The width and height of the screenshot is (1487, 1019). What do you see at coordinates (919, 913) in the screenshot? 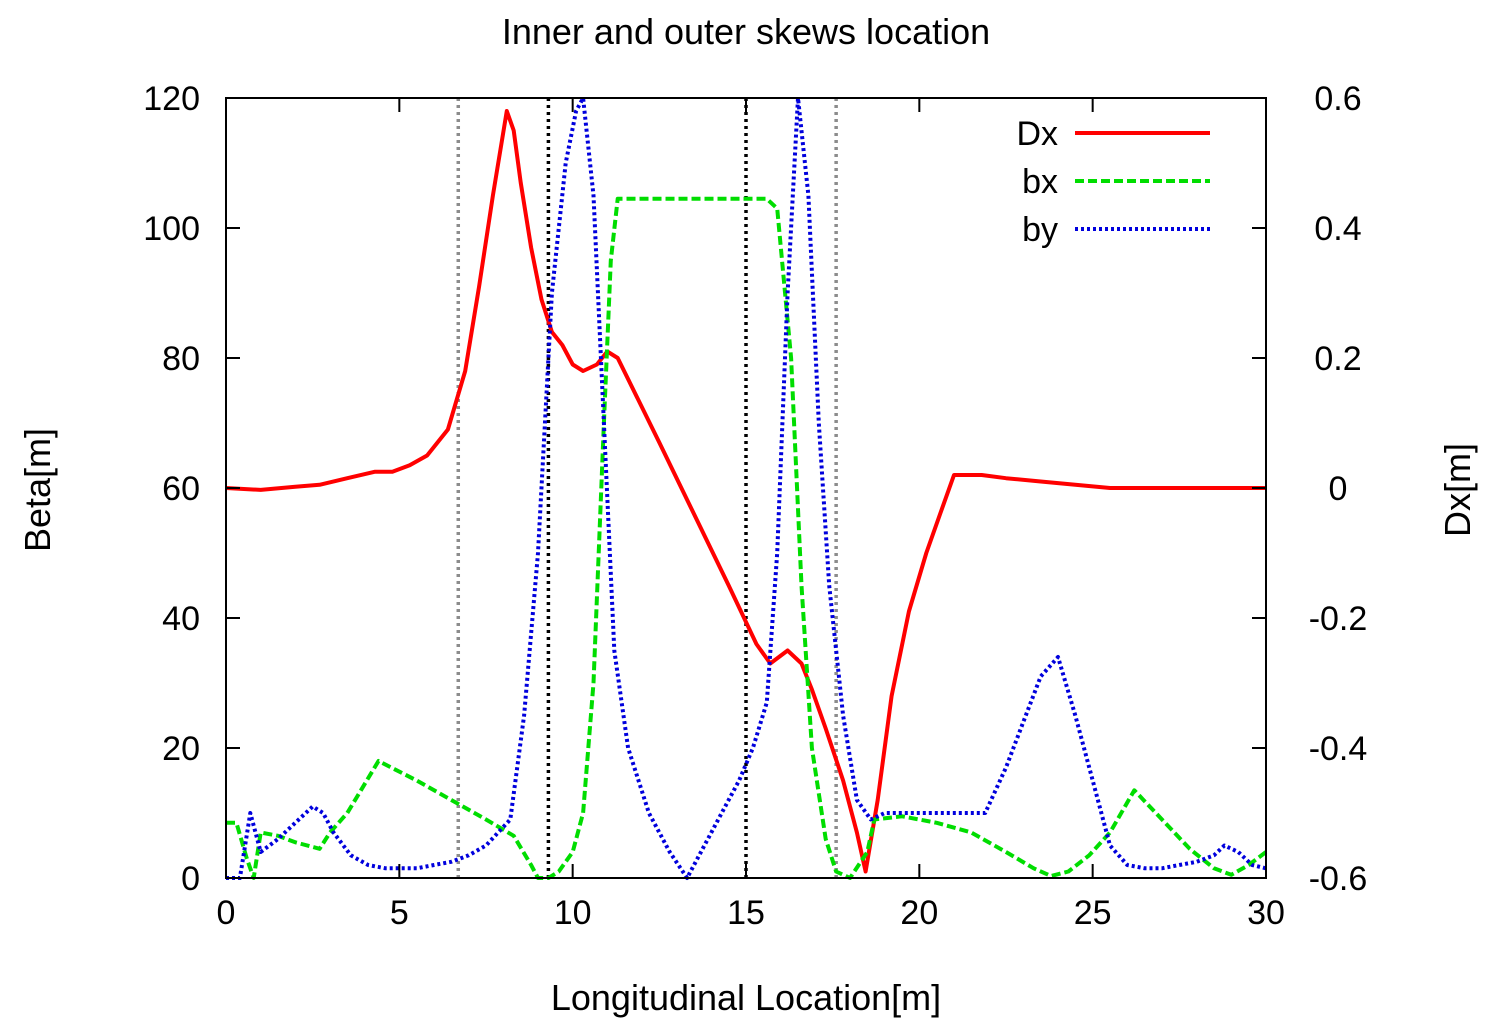
I see `x-tick-label: 20` at bounding box center [919, 913].